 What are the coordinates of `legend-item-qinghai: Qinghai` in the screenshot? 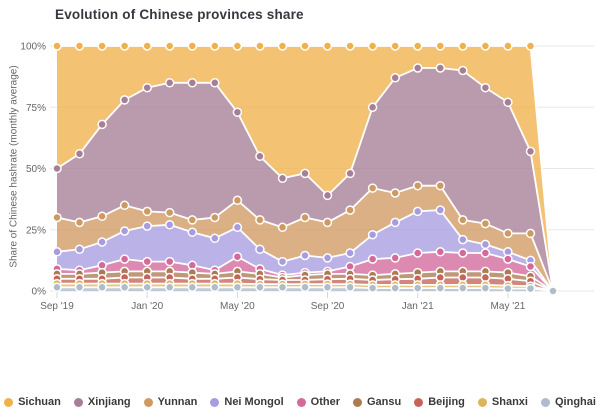 It's located at (568, 402).